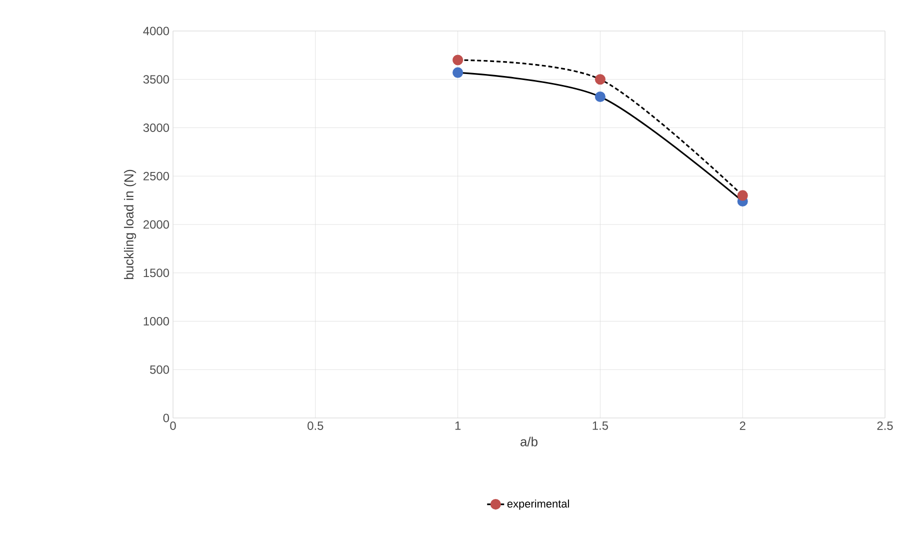 The image size is (917, 544). Describe the element at coordinates (600, 426) in the screenshot. I see `x-tick-label: 1.5` at that location.